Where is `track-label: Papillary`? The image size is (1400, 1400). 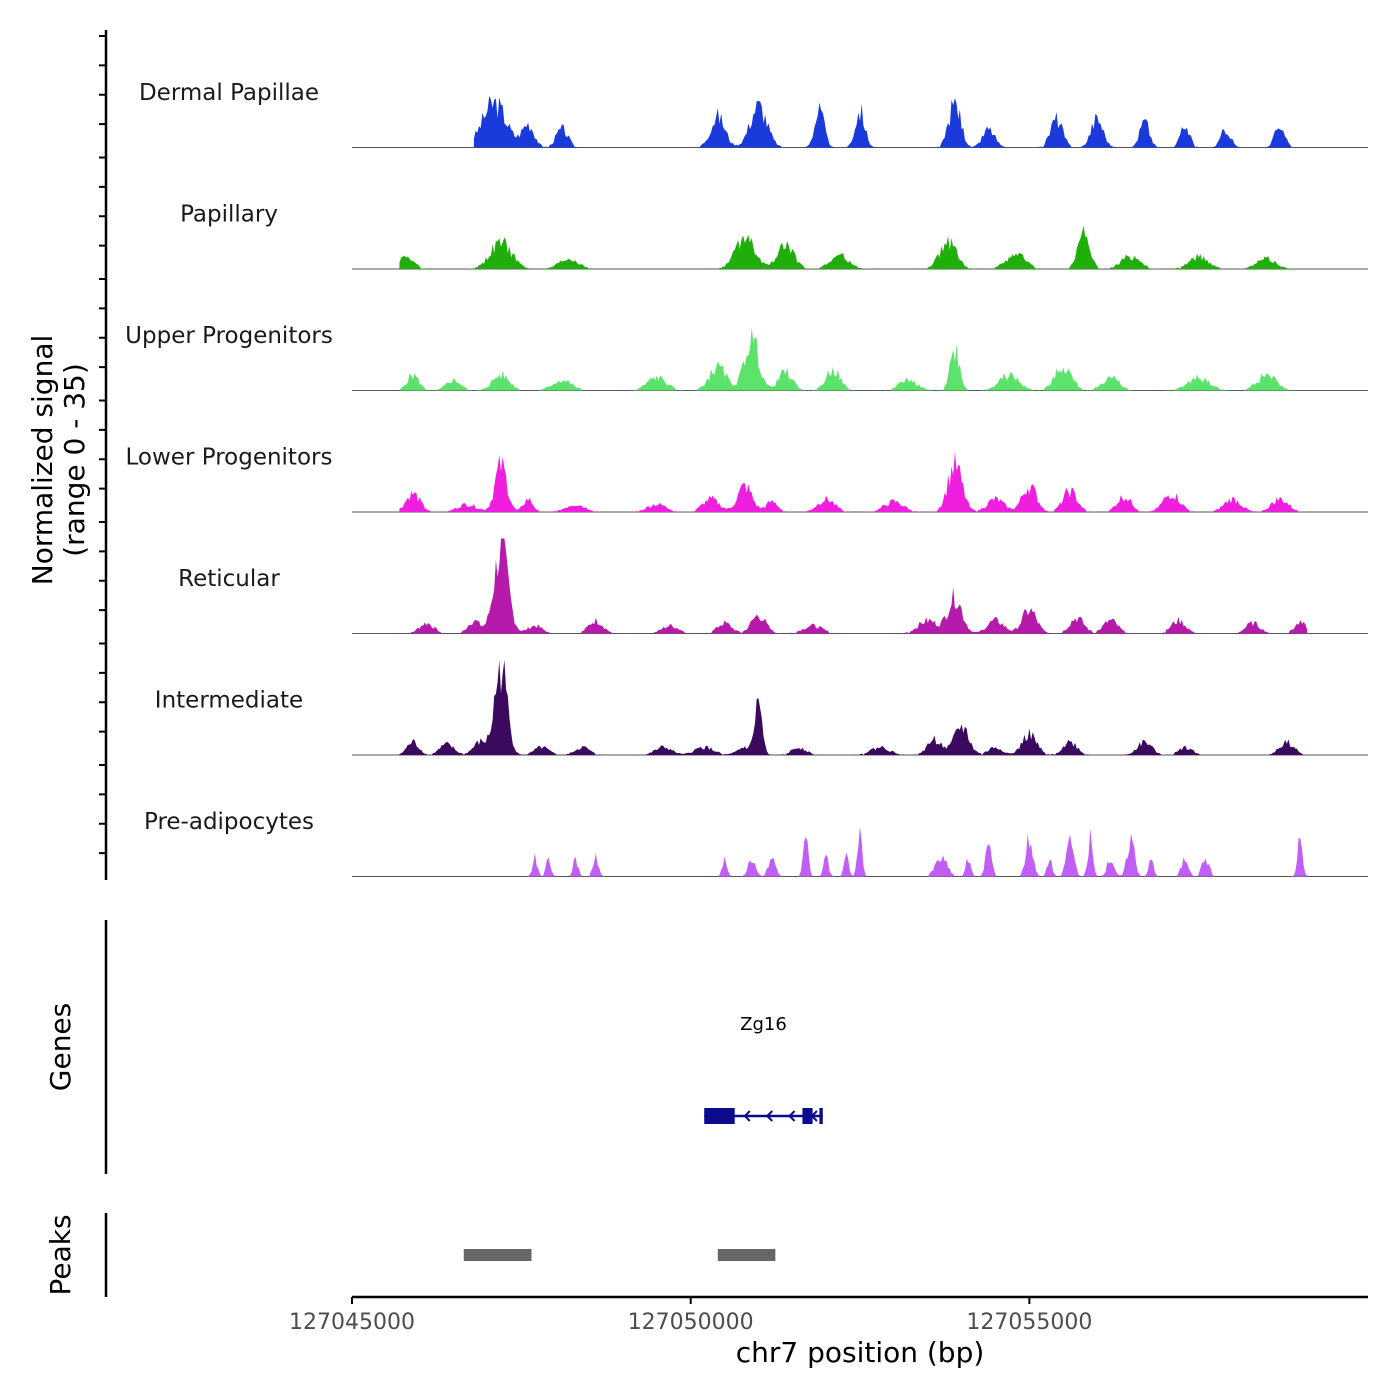
track-label: Papillary is located at coordinates (229, 215).